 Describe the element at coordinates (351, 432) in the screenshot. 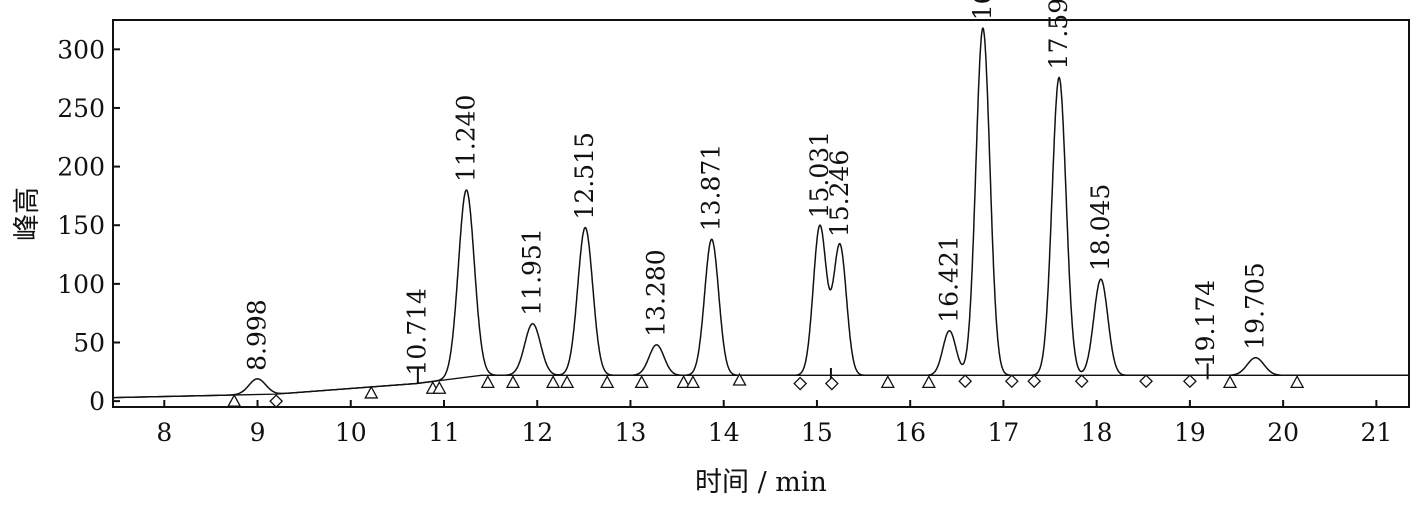

I see `x-tick-label: 10` at that location.